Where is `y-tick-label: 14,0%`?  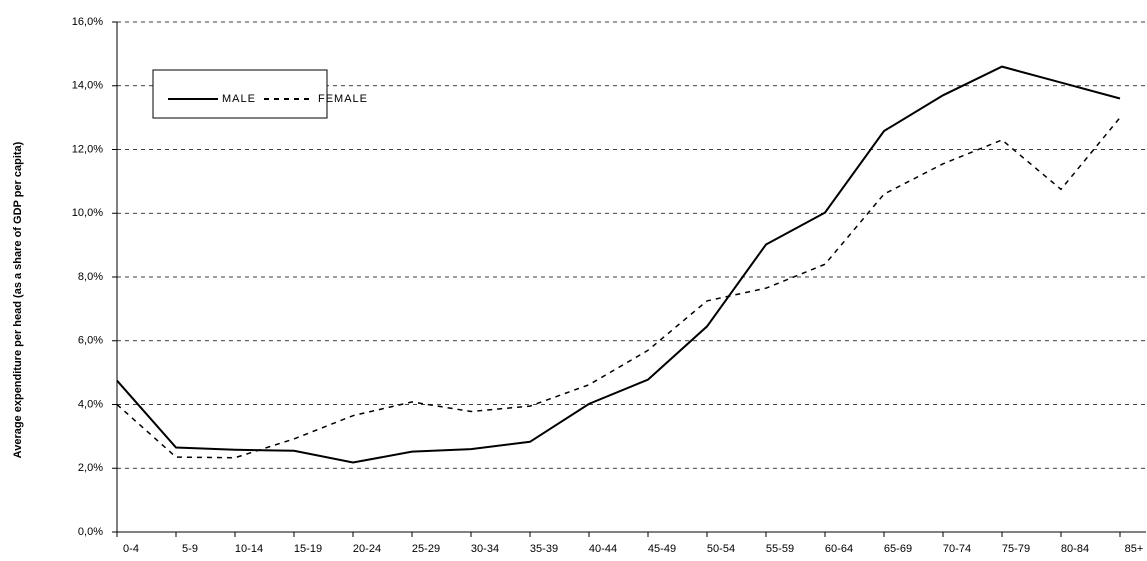
y-tick-label: 14,0% is located at coordinates (87, 86).